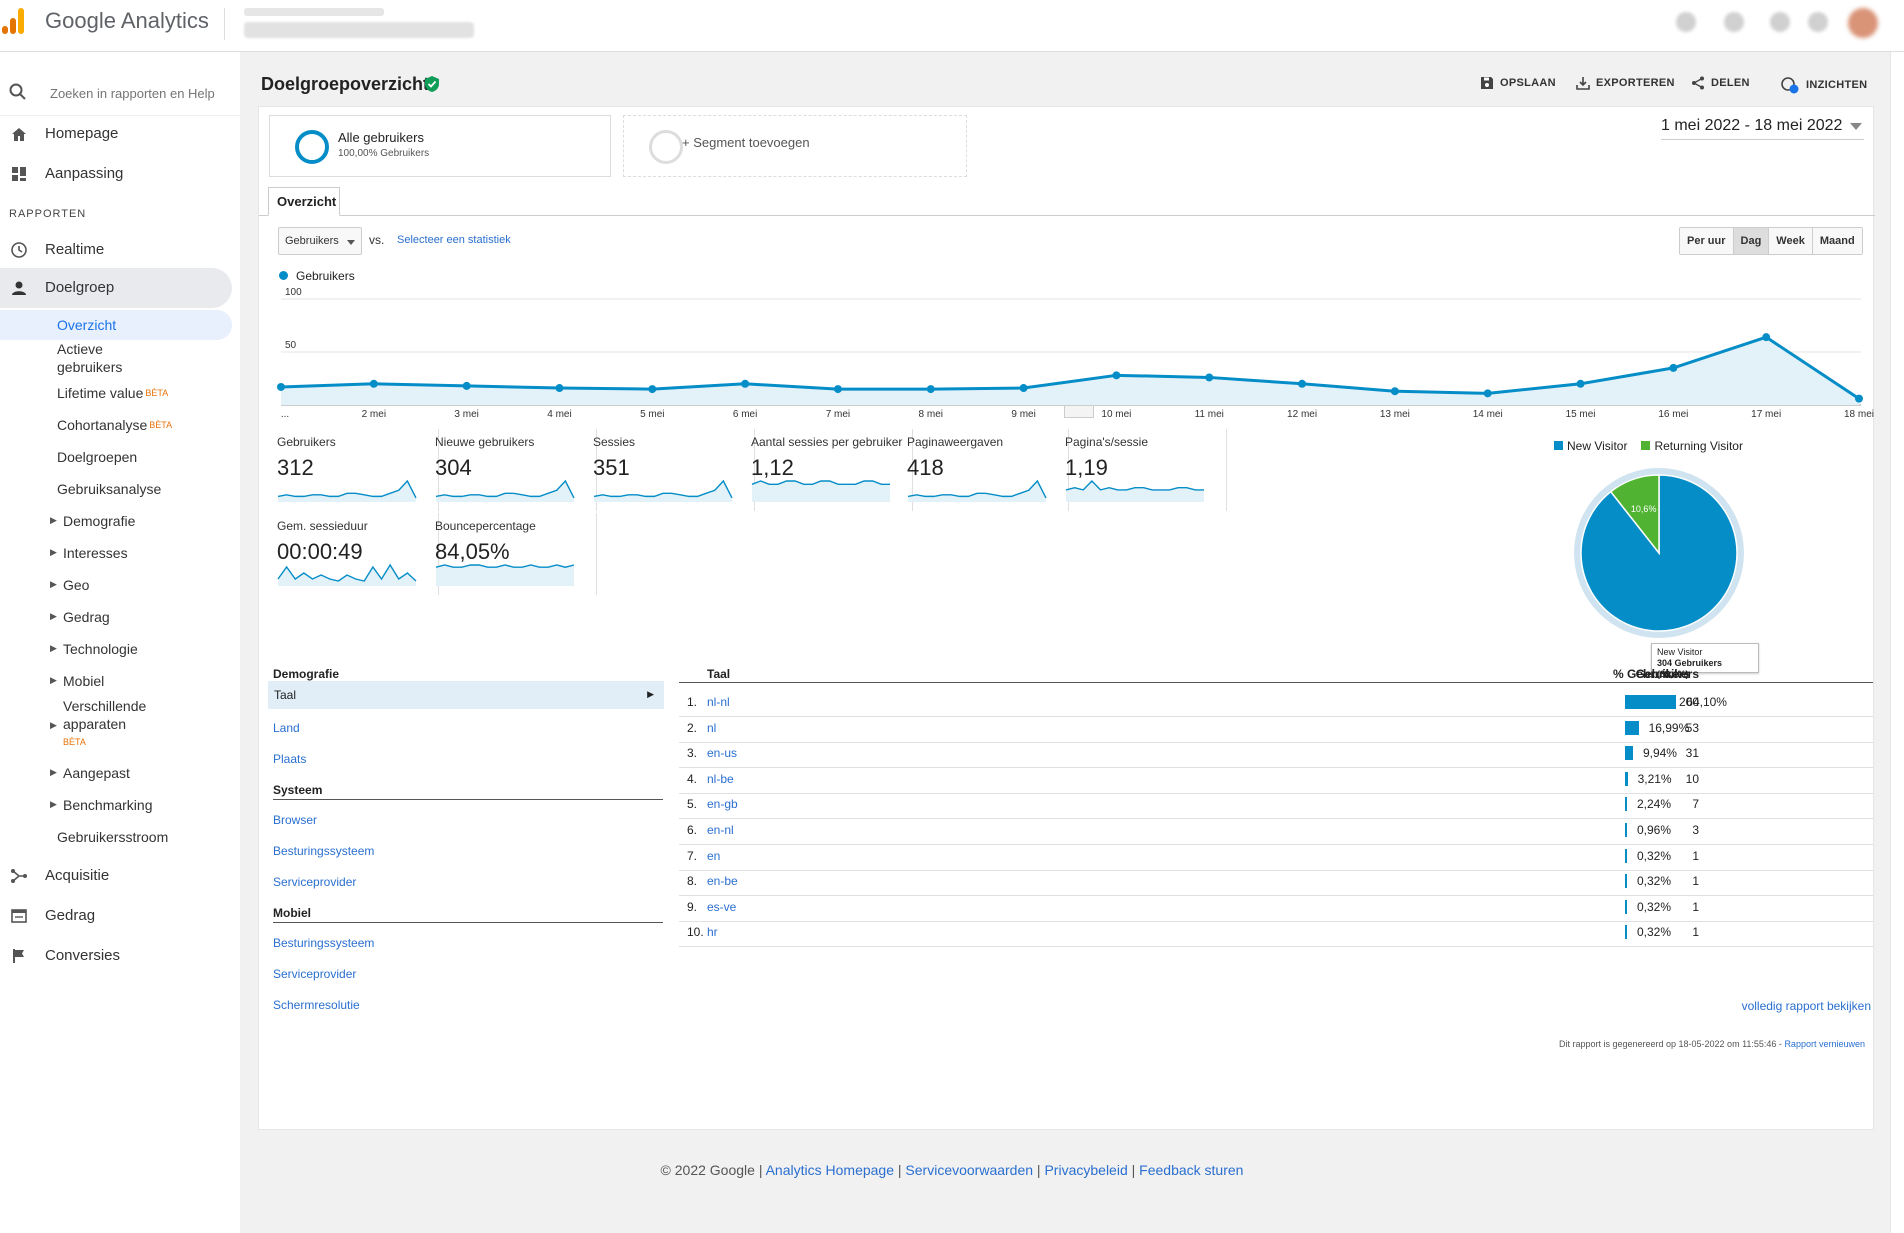 The image size is (1904, 1233). Describe the element at coordinates (1707, 241) in the screenshot. I see `granularity-hour: Per uur` at that location.